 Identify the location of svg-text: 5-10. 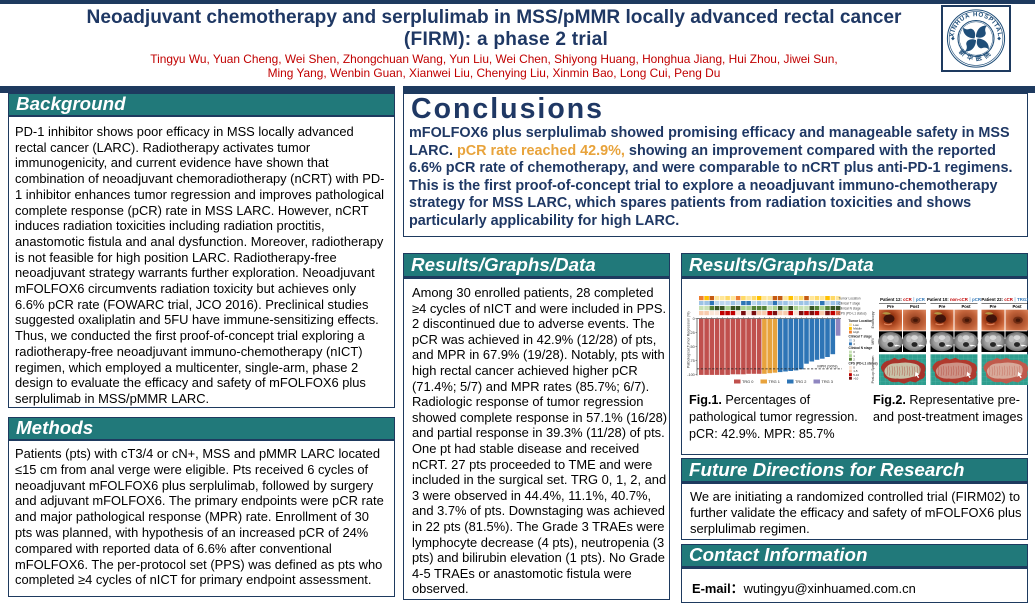
(856, 375).